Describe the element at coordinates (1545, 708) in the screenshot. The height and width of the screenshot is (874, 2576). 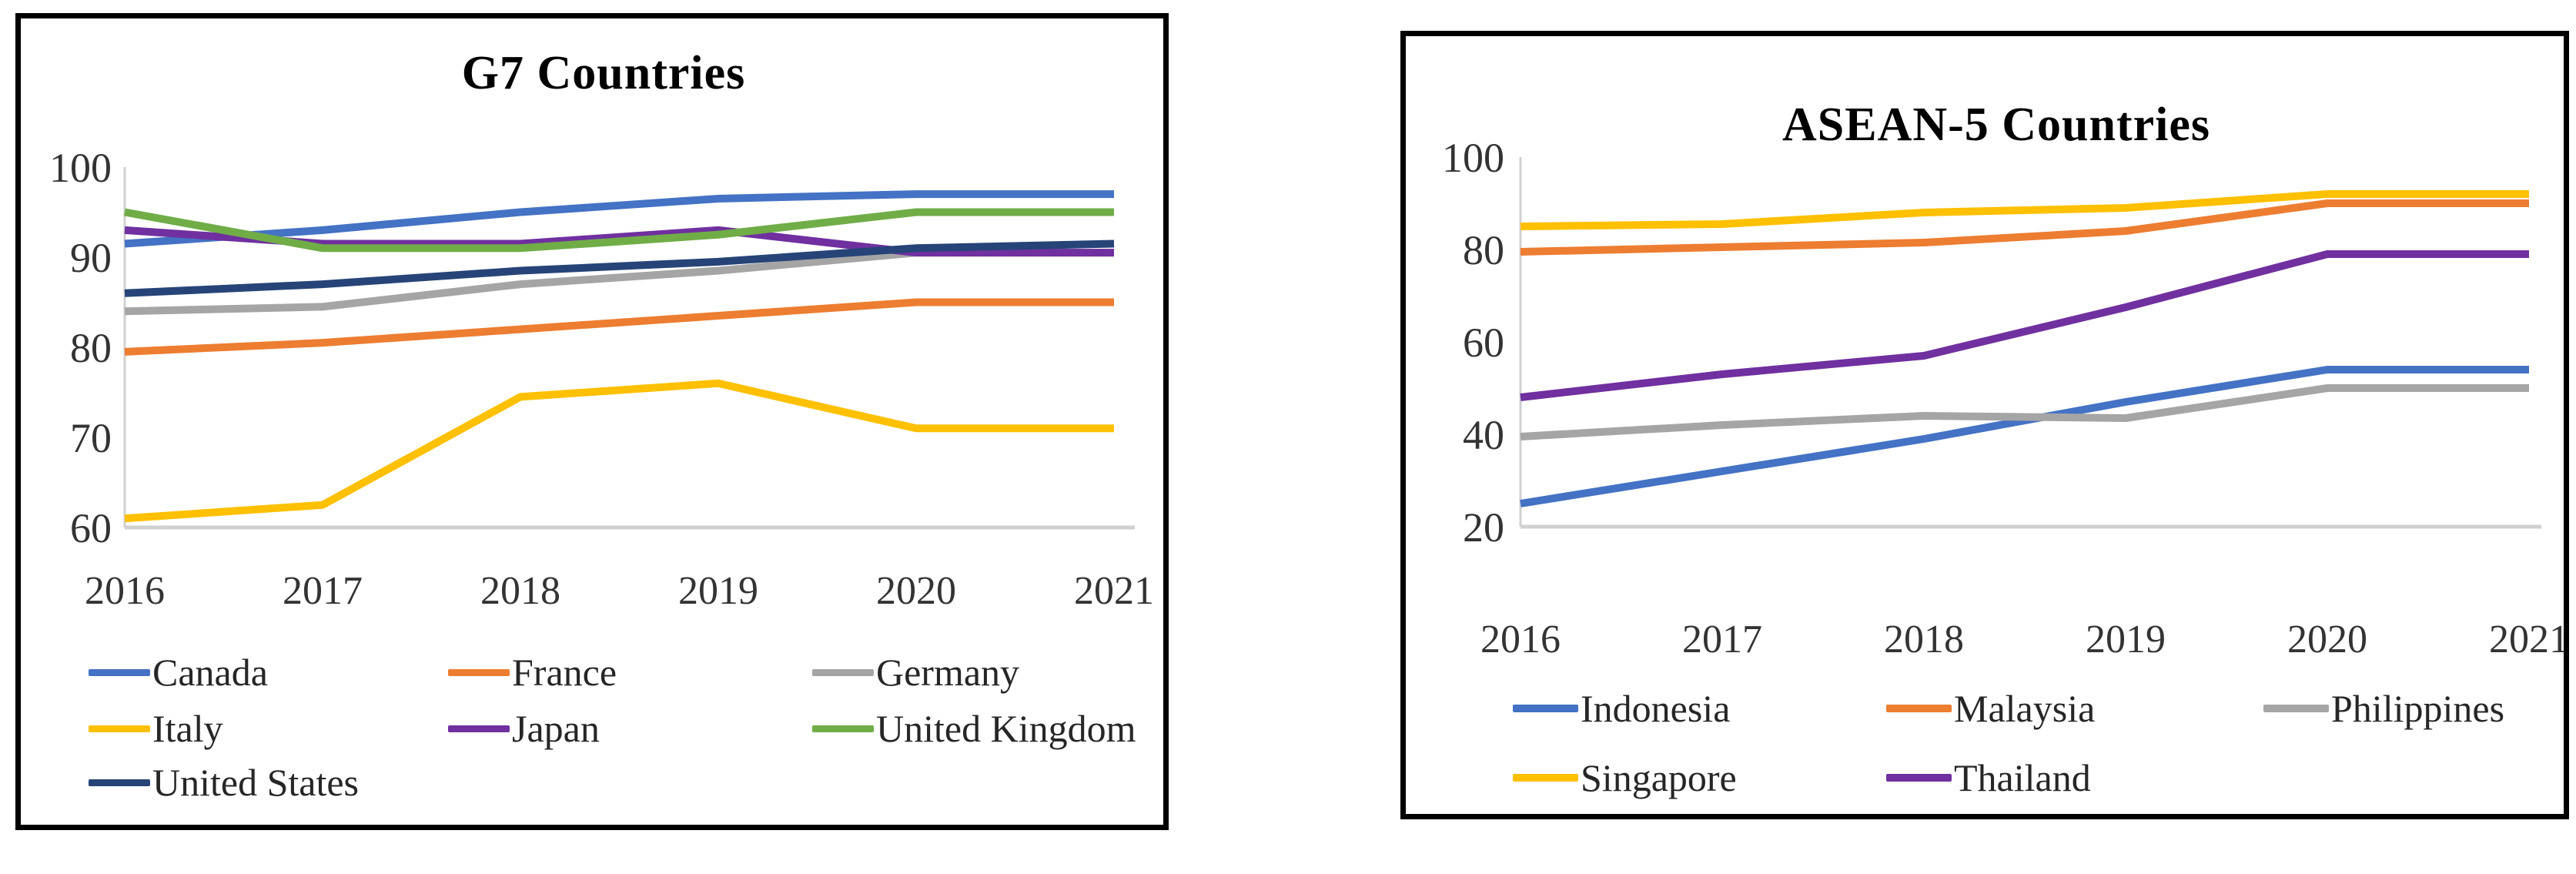
I see `legend-marker-indonesia` at that location.